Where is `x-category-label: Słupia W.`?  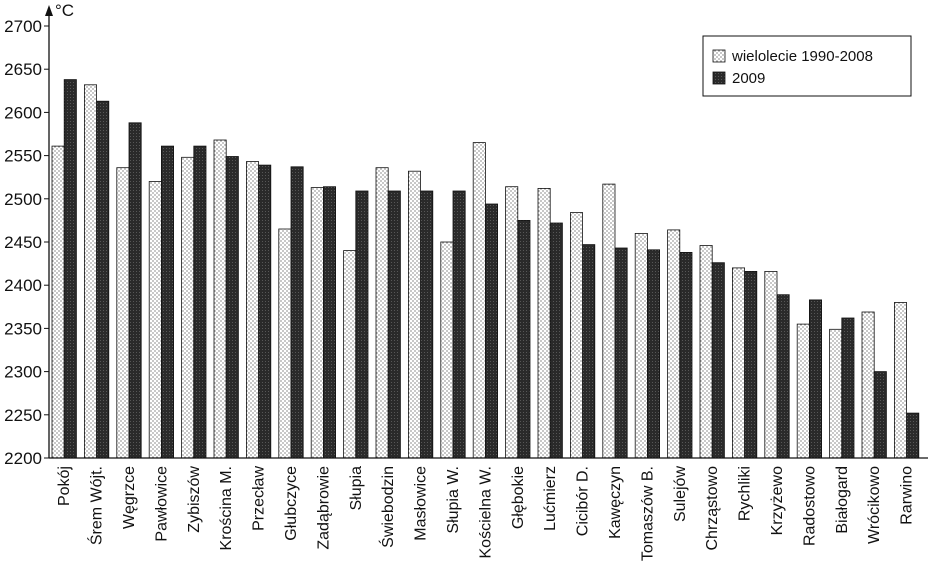 x-category-label: Słupia W. is located at coordinates (453, 500).